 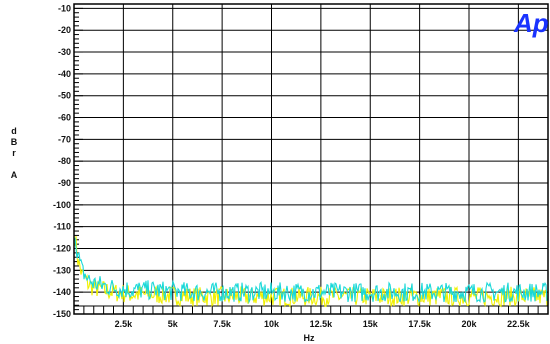 What do you see at coordinates (519, 324) in the screenshot?
I see `x-tick-label: 22.5k` at bounding box center [519, 324].